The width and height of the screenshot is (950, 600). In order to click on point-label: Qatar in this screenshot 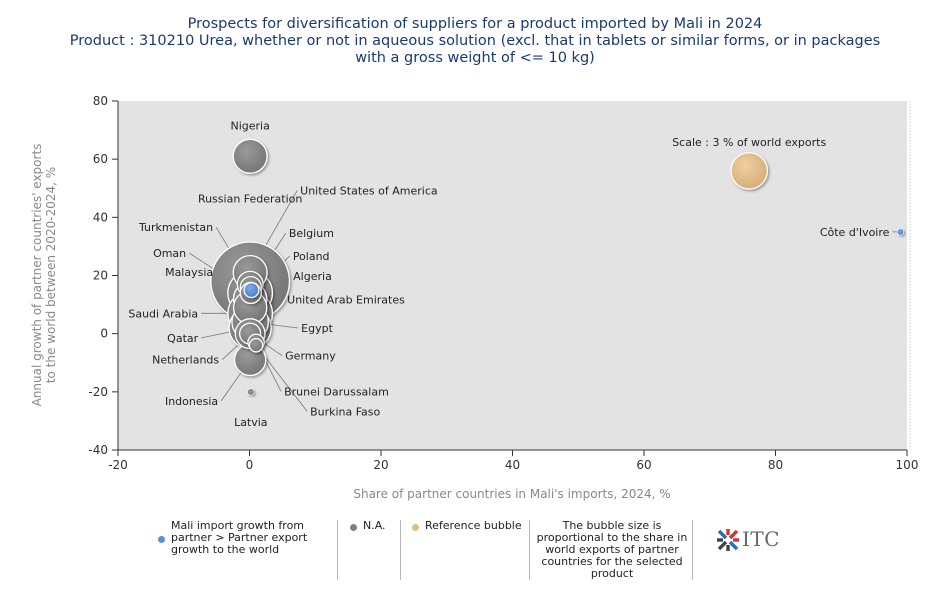, I will do `click(182, 338)`.